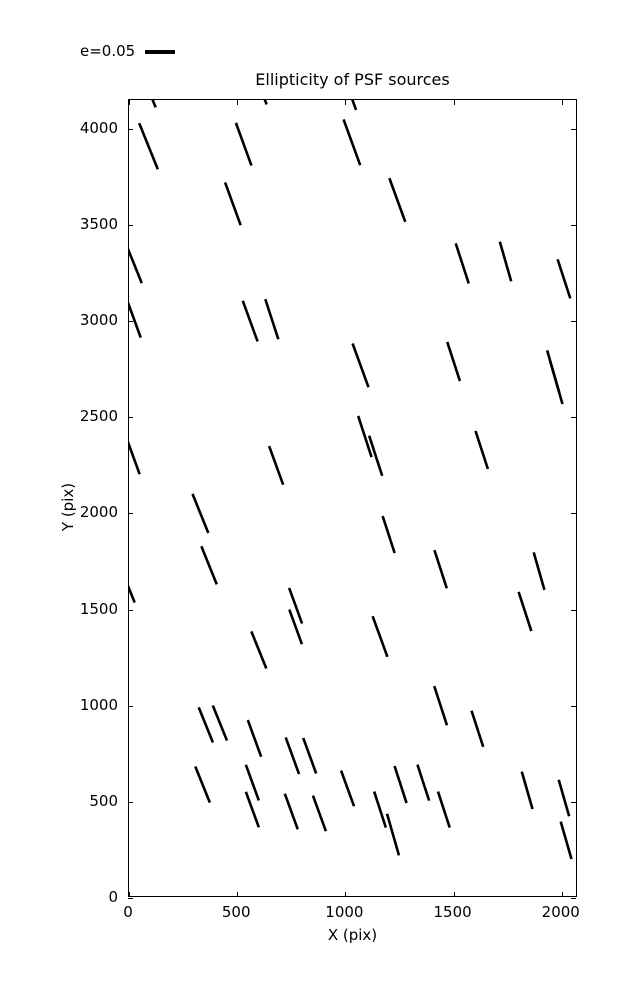  I want to click on y-tick-label-text: 3500, so click(98, 223).